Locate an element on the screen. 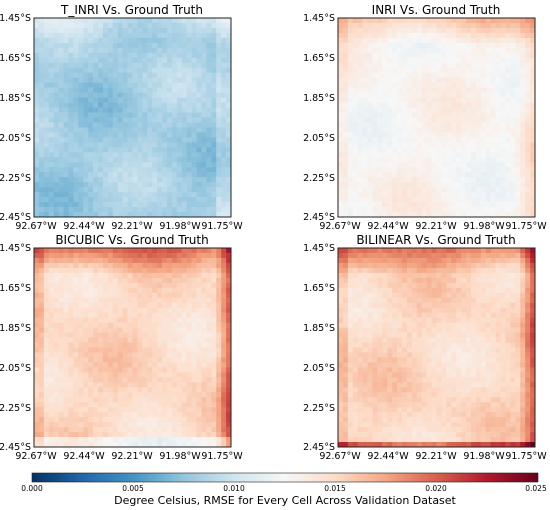 Image resolution: width=550 pixels, height=510 pixels. panel-title: BICUBIC Vs. Ground Truth is located at coordinates (131, 240).